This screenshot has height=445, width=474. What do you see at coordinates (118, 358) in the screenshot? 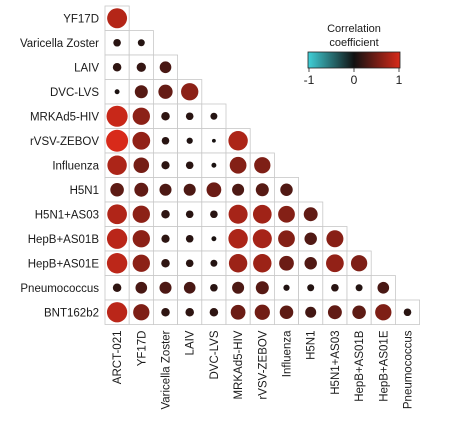
I see `column-label-arct-021: ARCT-021` at bounding box center [118, 358].